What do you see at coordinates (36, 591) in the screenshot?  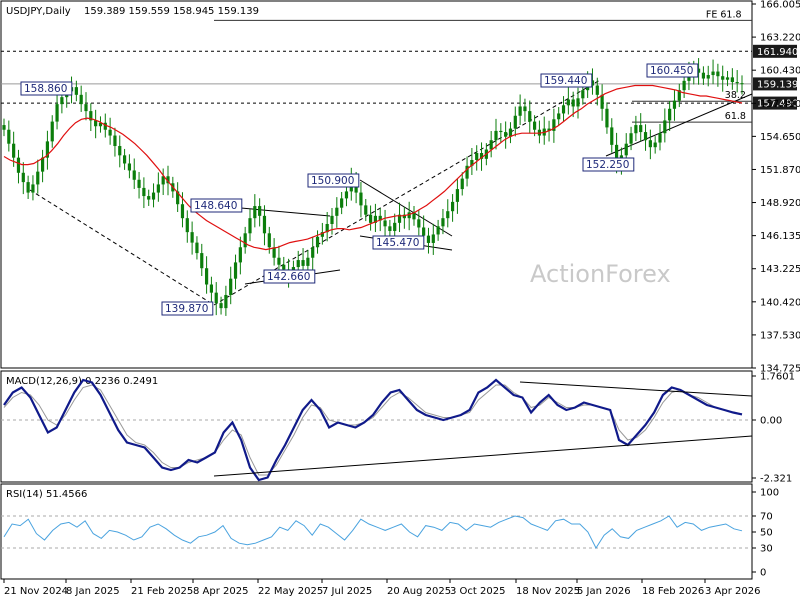 I see `x-tick-label: 21 Nov 2024` at bounding box center [36, 591].